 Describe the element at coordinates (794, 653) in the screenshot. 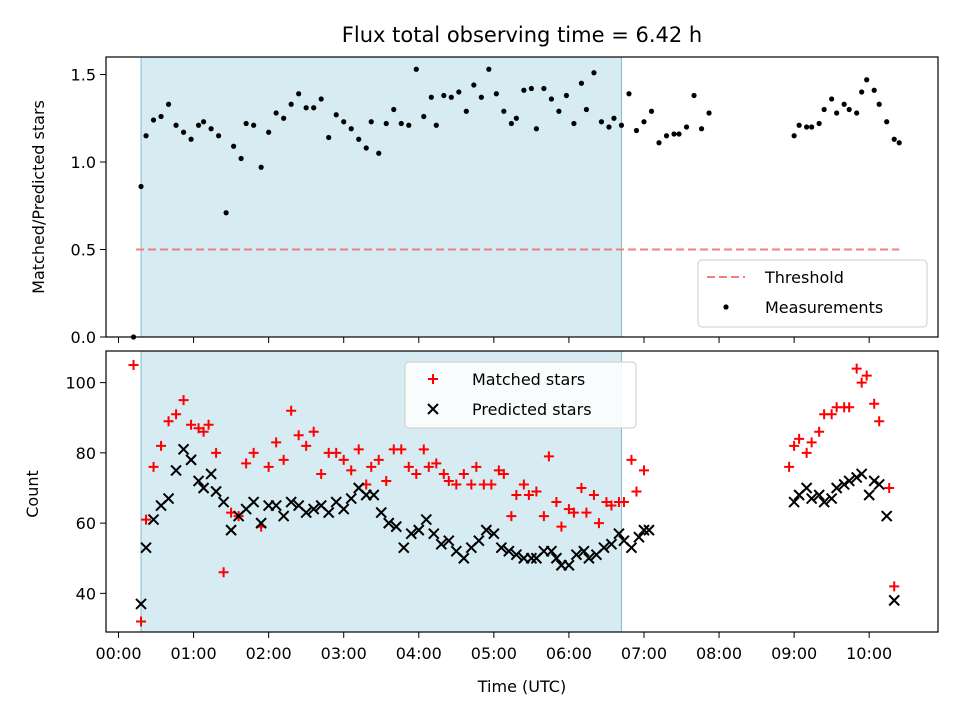

I see `x-tick-label: 09:00` at that location.